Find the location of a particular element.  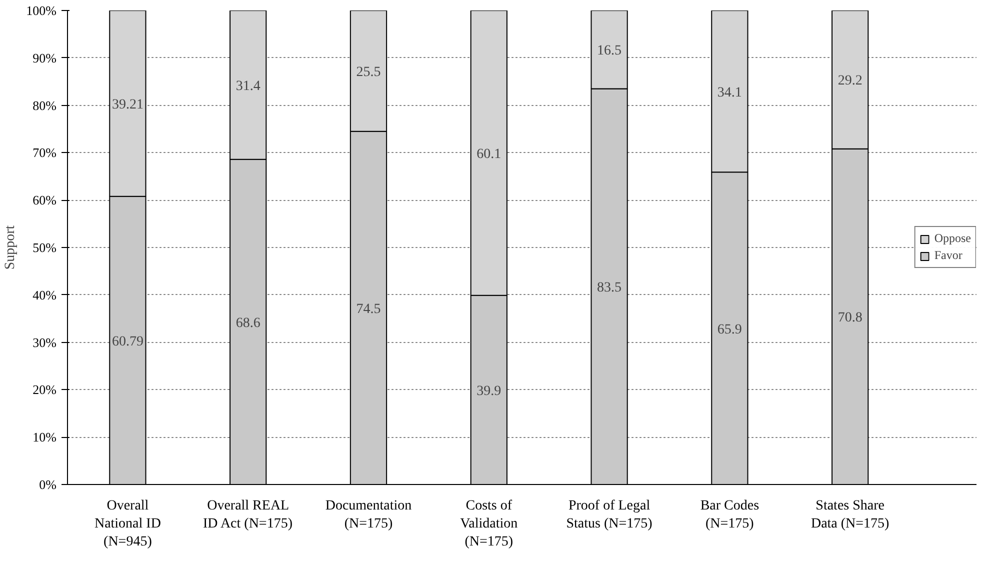

data-label: 39.9 is located at coordinates (489, 391).